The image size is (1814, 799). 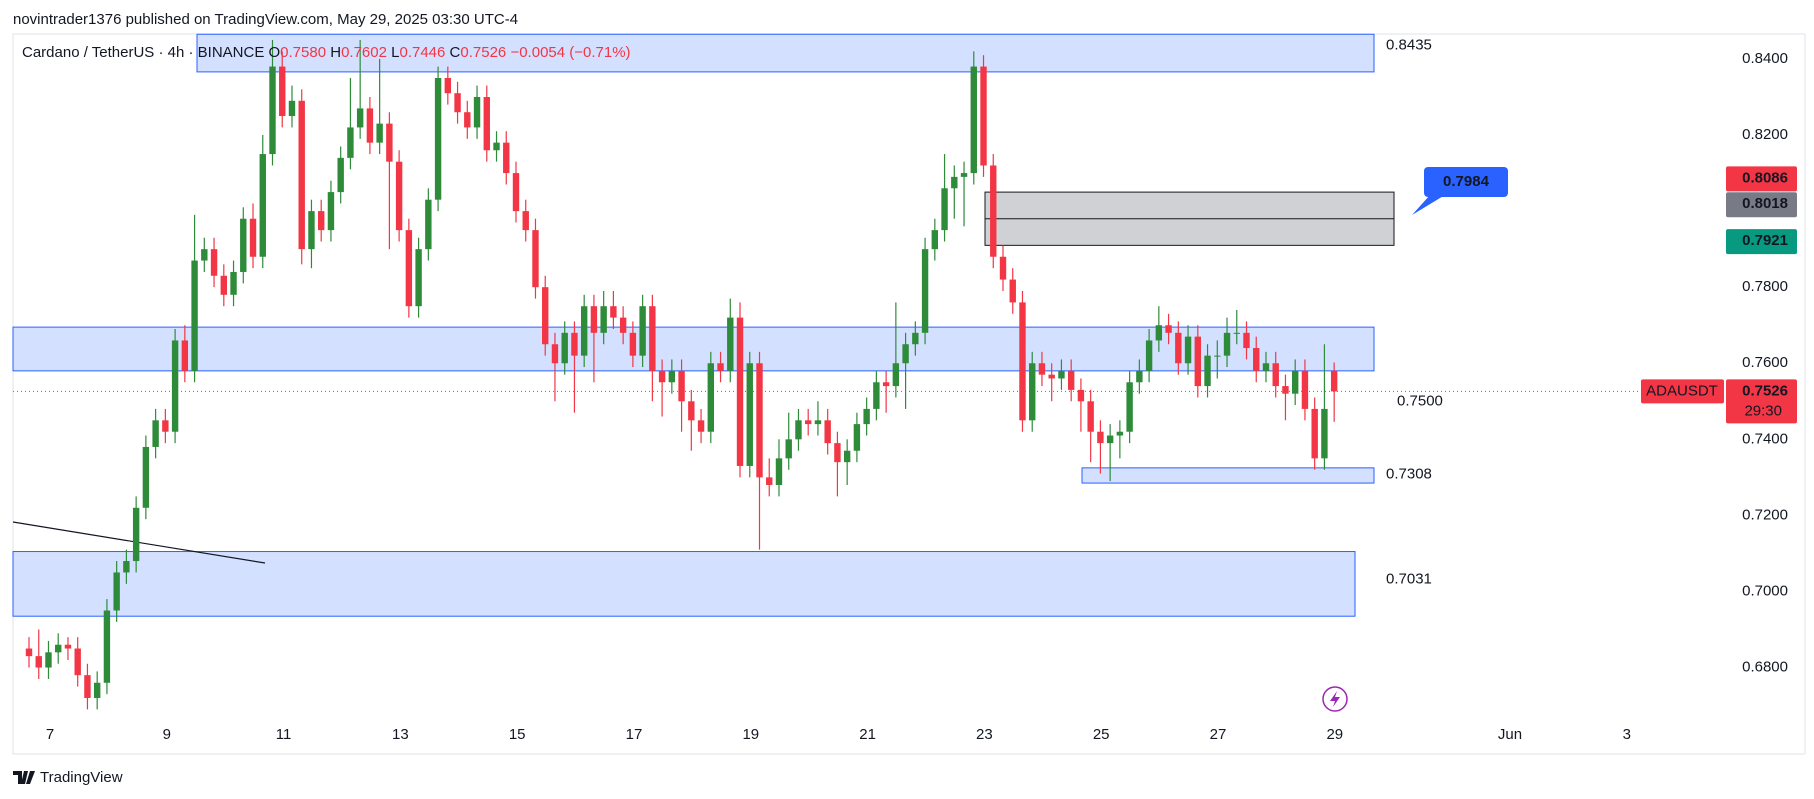 What do you see at coordinates (1765, 362) in the screenshot?
I see `y-tick-label: 0.7600` at bounding box center [1765, 362].